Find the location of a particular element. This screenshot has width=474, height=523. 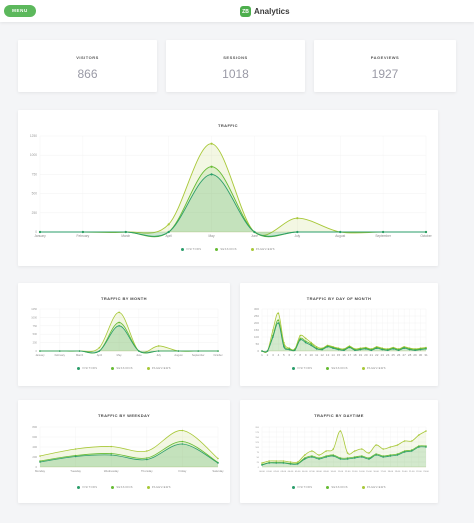

x-tick-label: Monday is located at coordinates (40, 471).